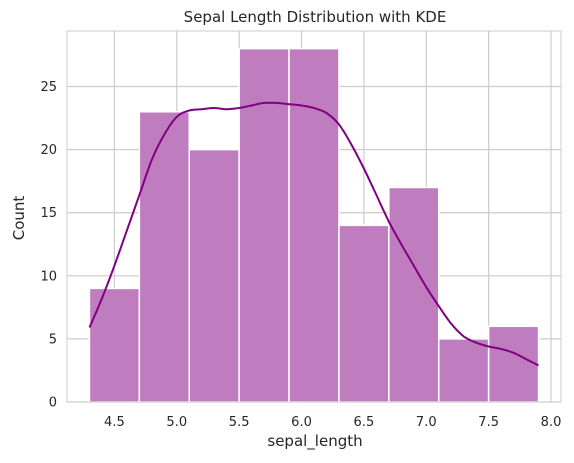 The image size is (574, 463). I want to click on y-tick-label: 10, so click(48, 276).